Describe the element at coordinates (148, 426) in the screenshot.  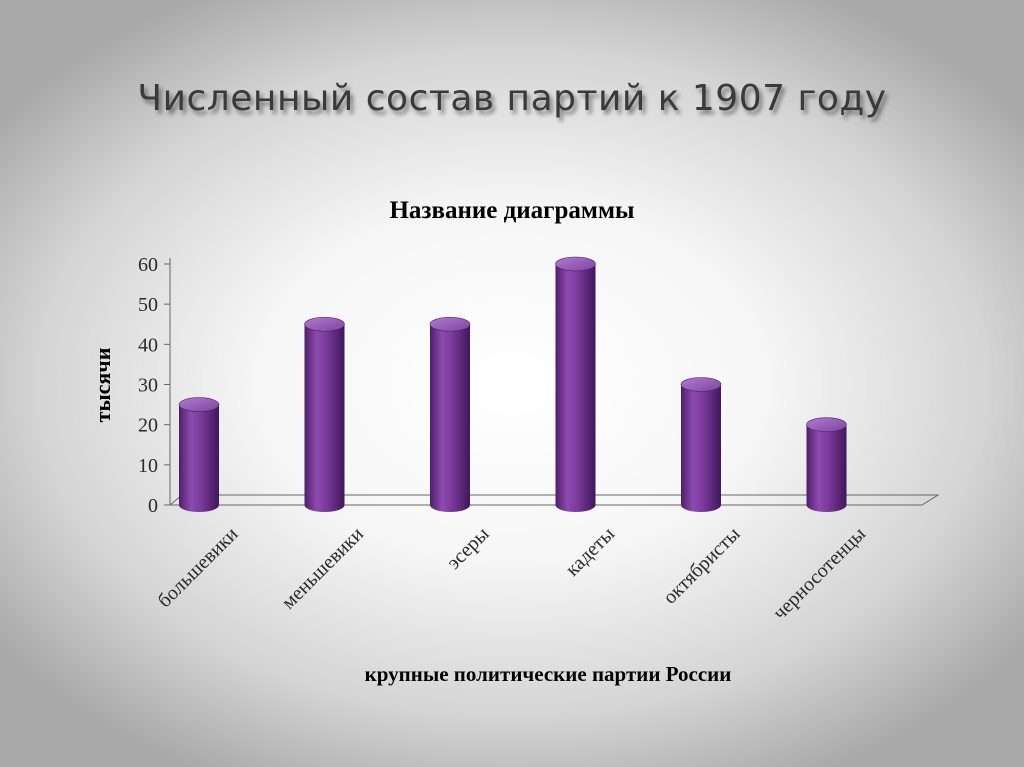
I see `y-tick-label: 20` at that location.